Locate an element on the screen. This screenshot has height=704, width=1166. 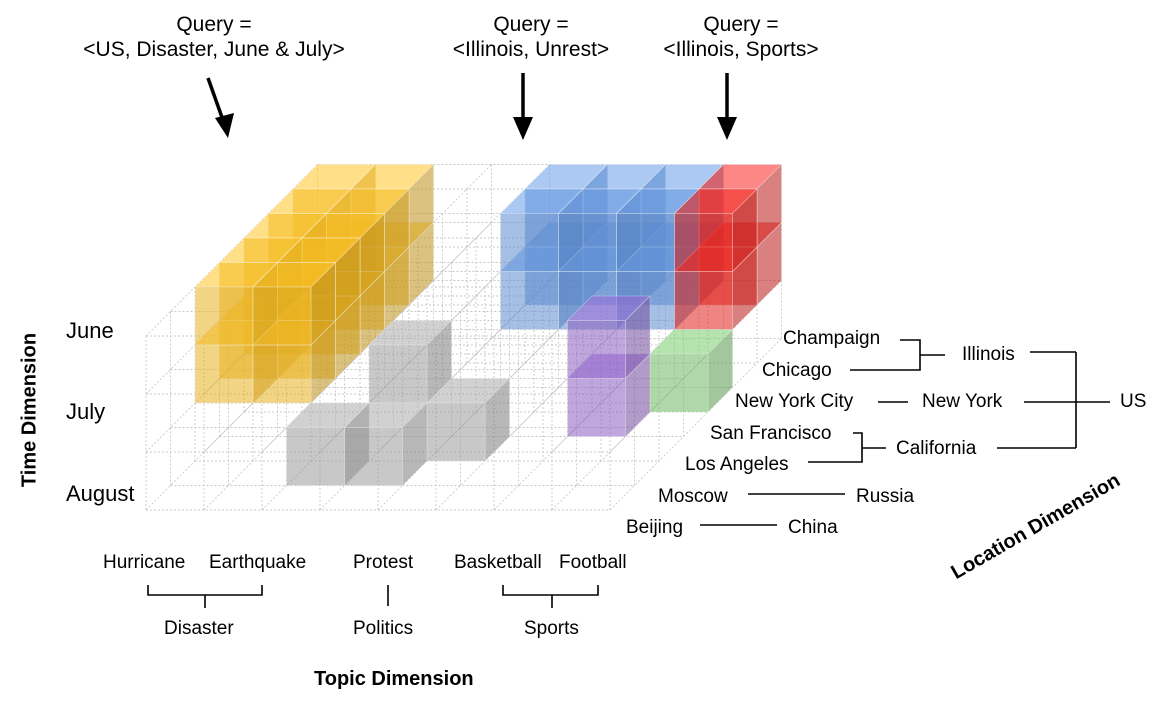
location-moscow: Moscow is located at coordinates (693, 496).